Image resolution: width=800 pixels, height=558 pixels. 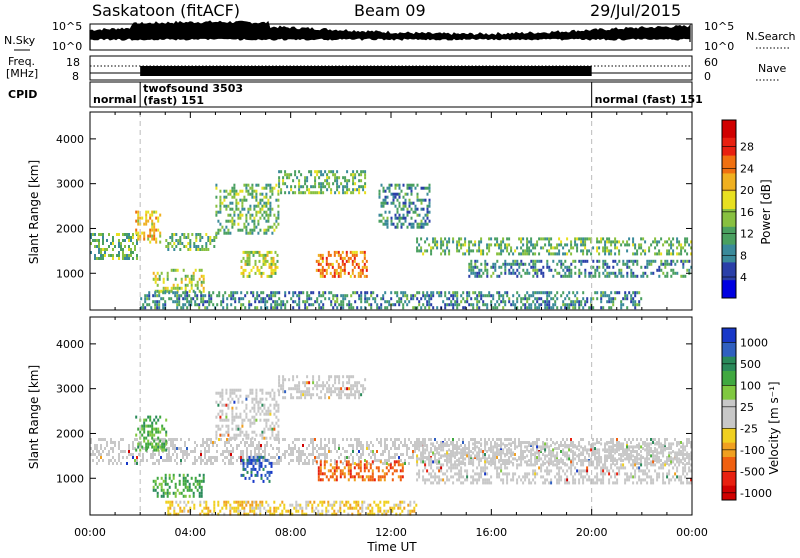 What do you see at coordinates (70, 139) in the screenshot?
I see `range-tick-label: 4000` at bounding box center [70, 139].